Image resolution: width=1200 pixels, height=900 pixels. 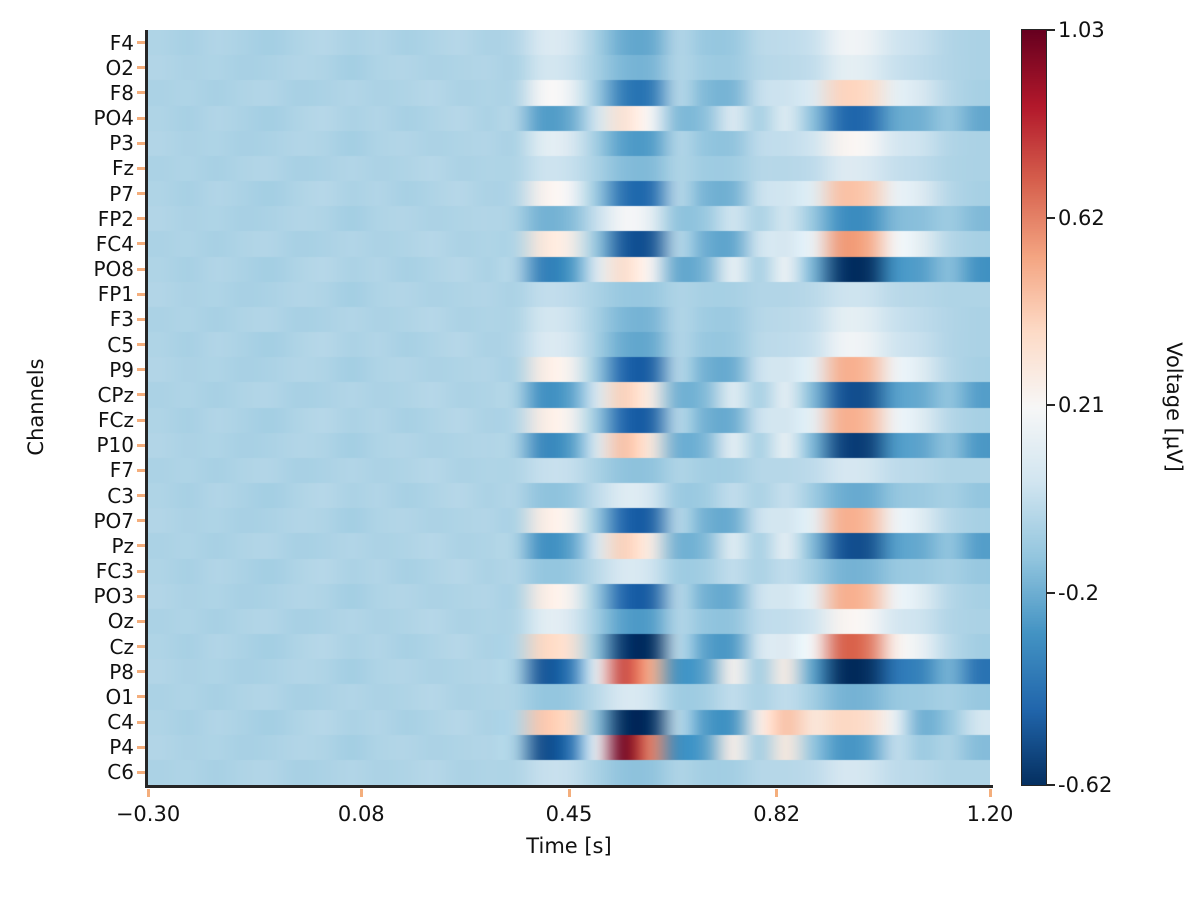 What do you see at coordinates (120, 495) in the screenshot?
I see `channel-label: C3` at bounding box center [120, 495].